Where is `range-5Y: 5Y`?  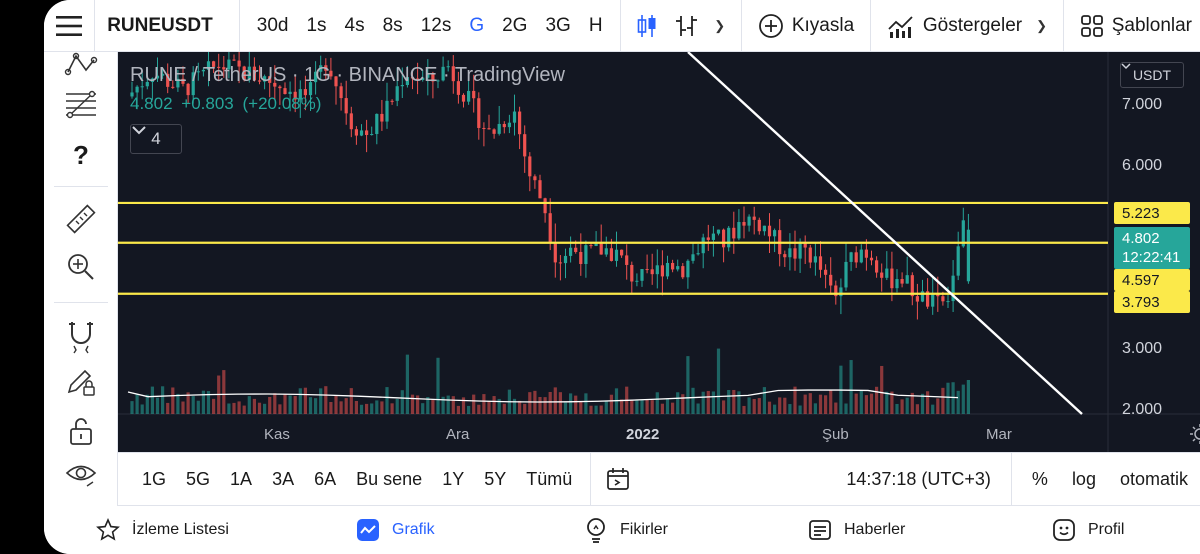
range-5Y: 5Y is located at coordinates (495, 478).